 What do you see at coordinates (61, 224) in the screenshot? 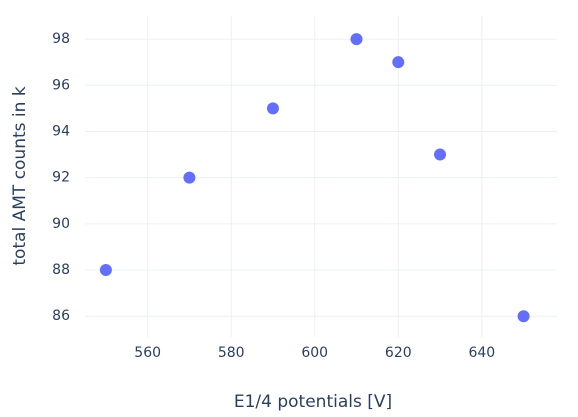
I see `y-tick-label: 90` at bounding box center [61, 224].